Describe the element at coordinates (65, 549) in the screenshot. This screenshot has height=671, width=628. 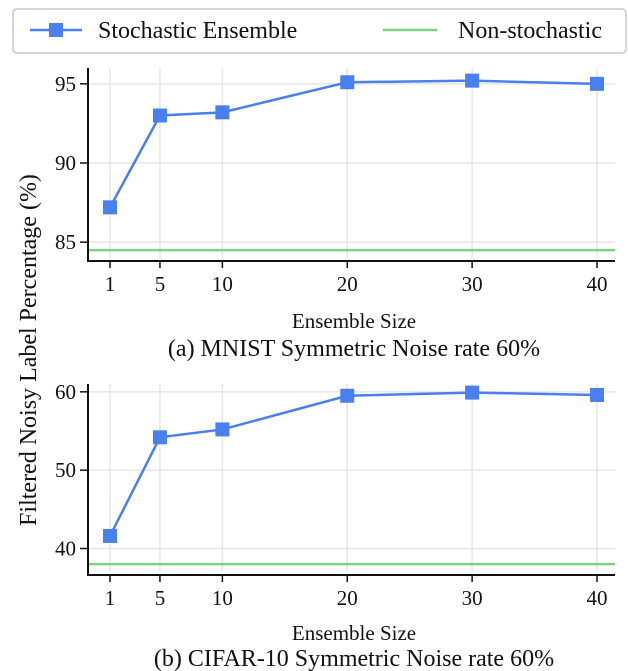
I see `y-tick-label-40: 40` at that location.